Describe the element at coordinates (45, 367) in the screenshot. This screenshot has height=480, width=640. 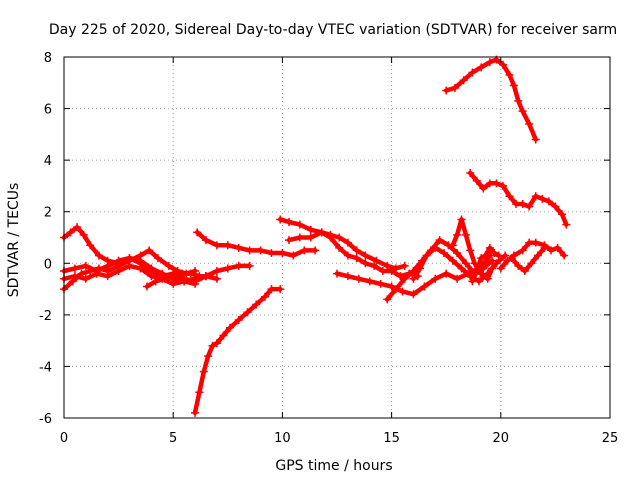
I see `y-tick-label: -4` at that location.